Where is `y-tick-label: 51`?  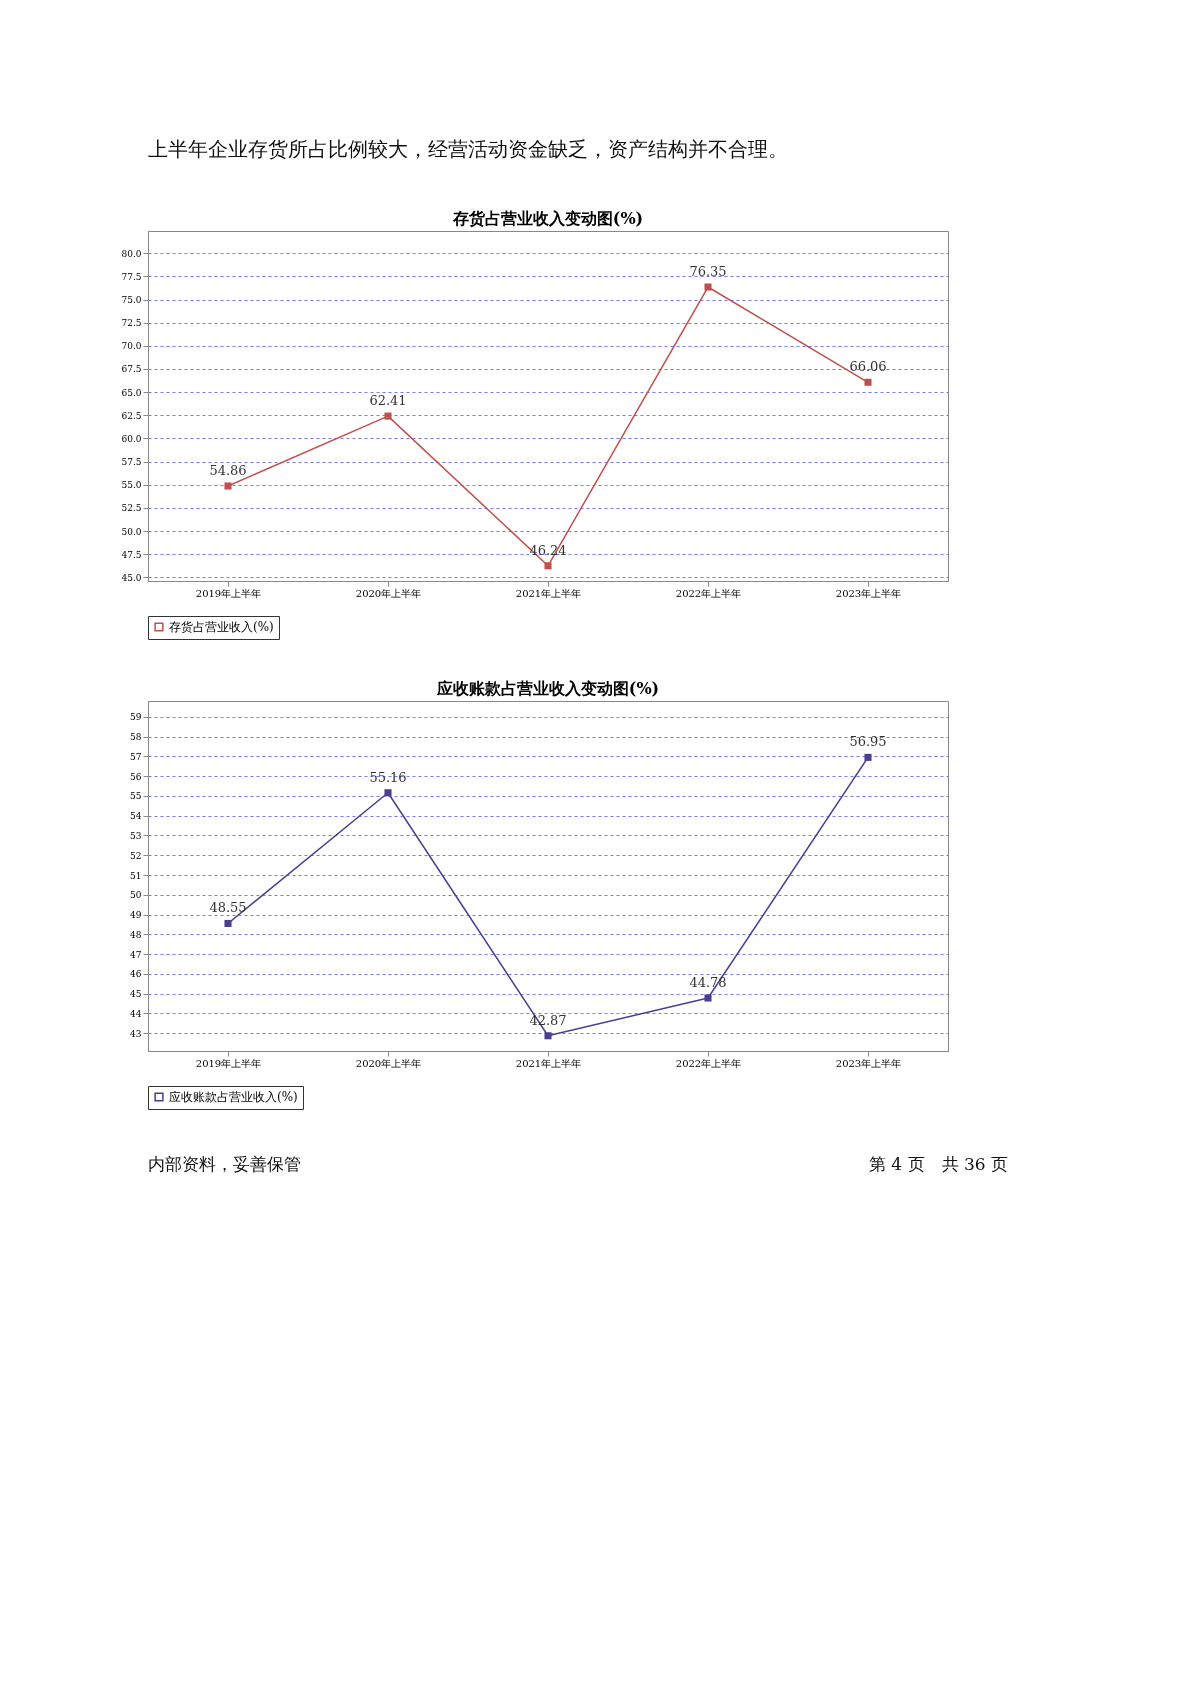 y-tick-label: 51 is located at coordinates (136, 875).